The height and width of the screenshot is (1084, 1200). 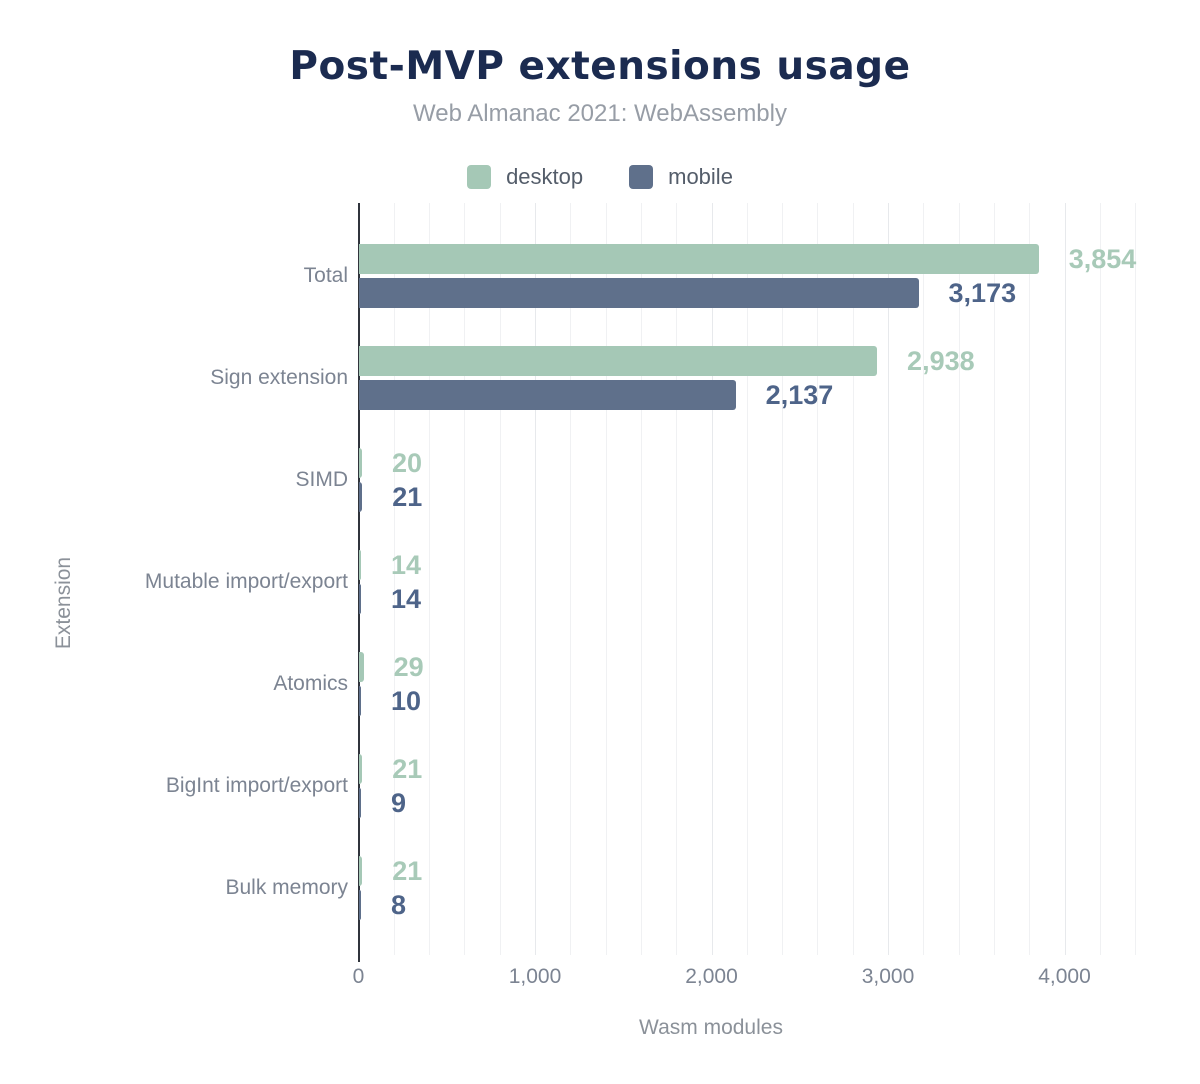 I want to click on legend-item-desktop: desktop, so click(x=525, y=177).